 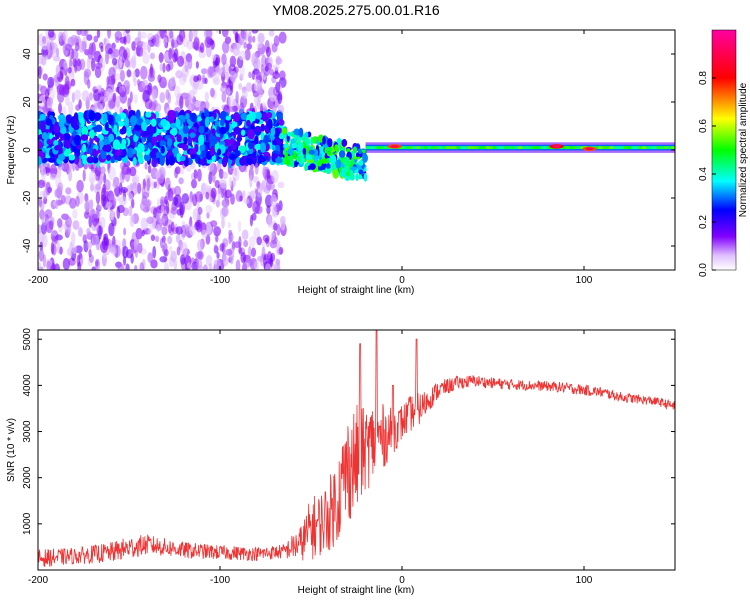 What do you see at coordinates (724, 150) in the screenshot?
I see `colorbar-gradient` at bounding box center [724, 150].